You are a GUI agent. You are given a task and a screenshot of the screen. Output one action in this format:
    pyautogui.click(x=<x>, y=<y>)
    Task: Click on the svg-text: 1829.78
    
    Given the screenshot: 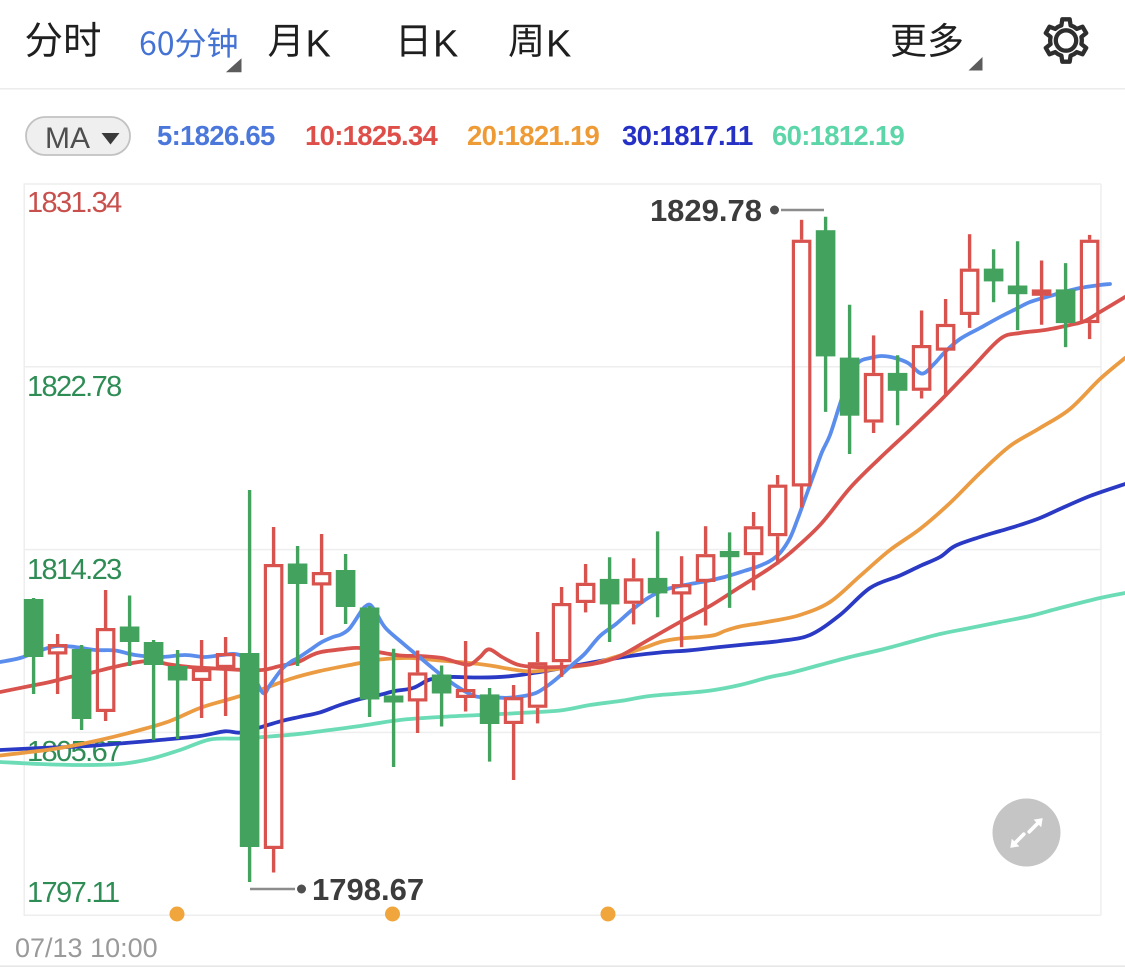 What is the action you would take?
    pyautogui.click(x=706, y=210)
    